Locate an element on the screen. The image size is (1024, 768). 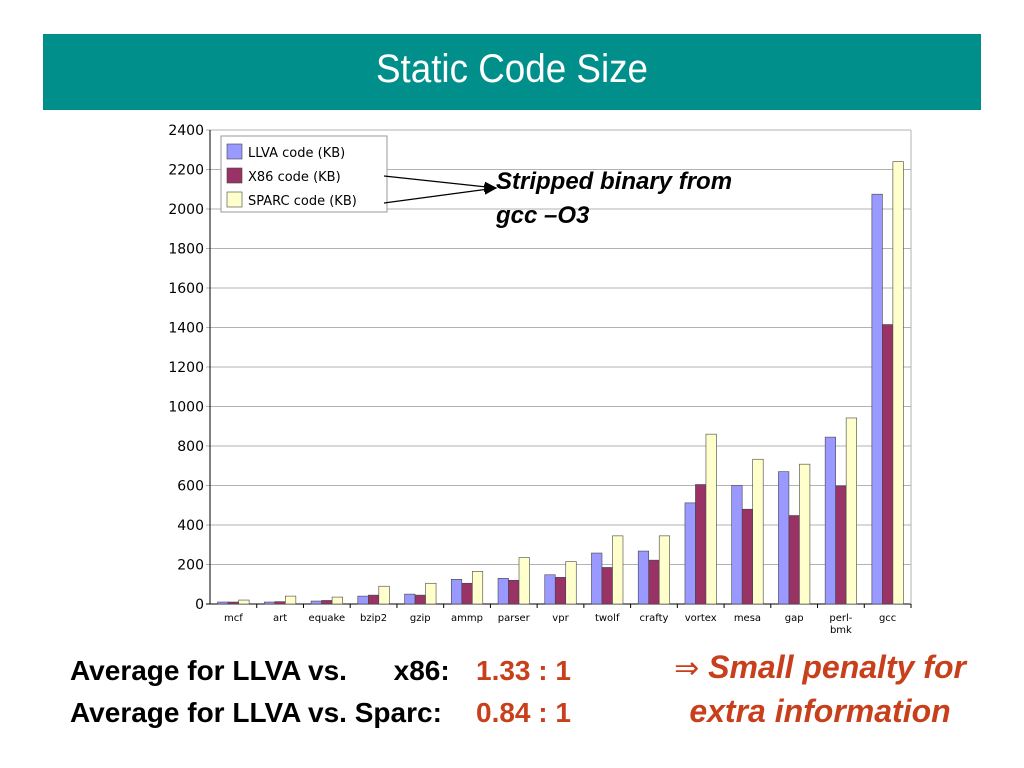
annotation-line-1: Stripped binary from is located at coordinates (614, 181).